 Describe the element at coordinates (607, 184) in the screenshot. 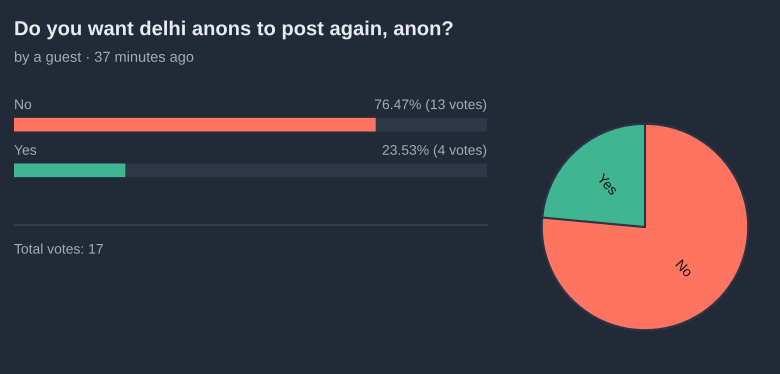

I see `slice-label: Yes` at that location.